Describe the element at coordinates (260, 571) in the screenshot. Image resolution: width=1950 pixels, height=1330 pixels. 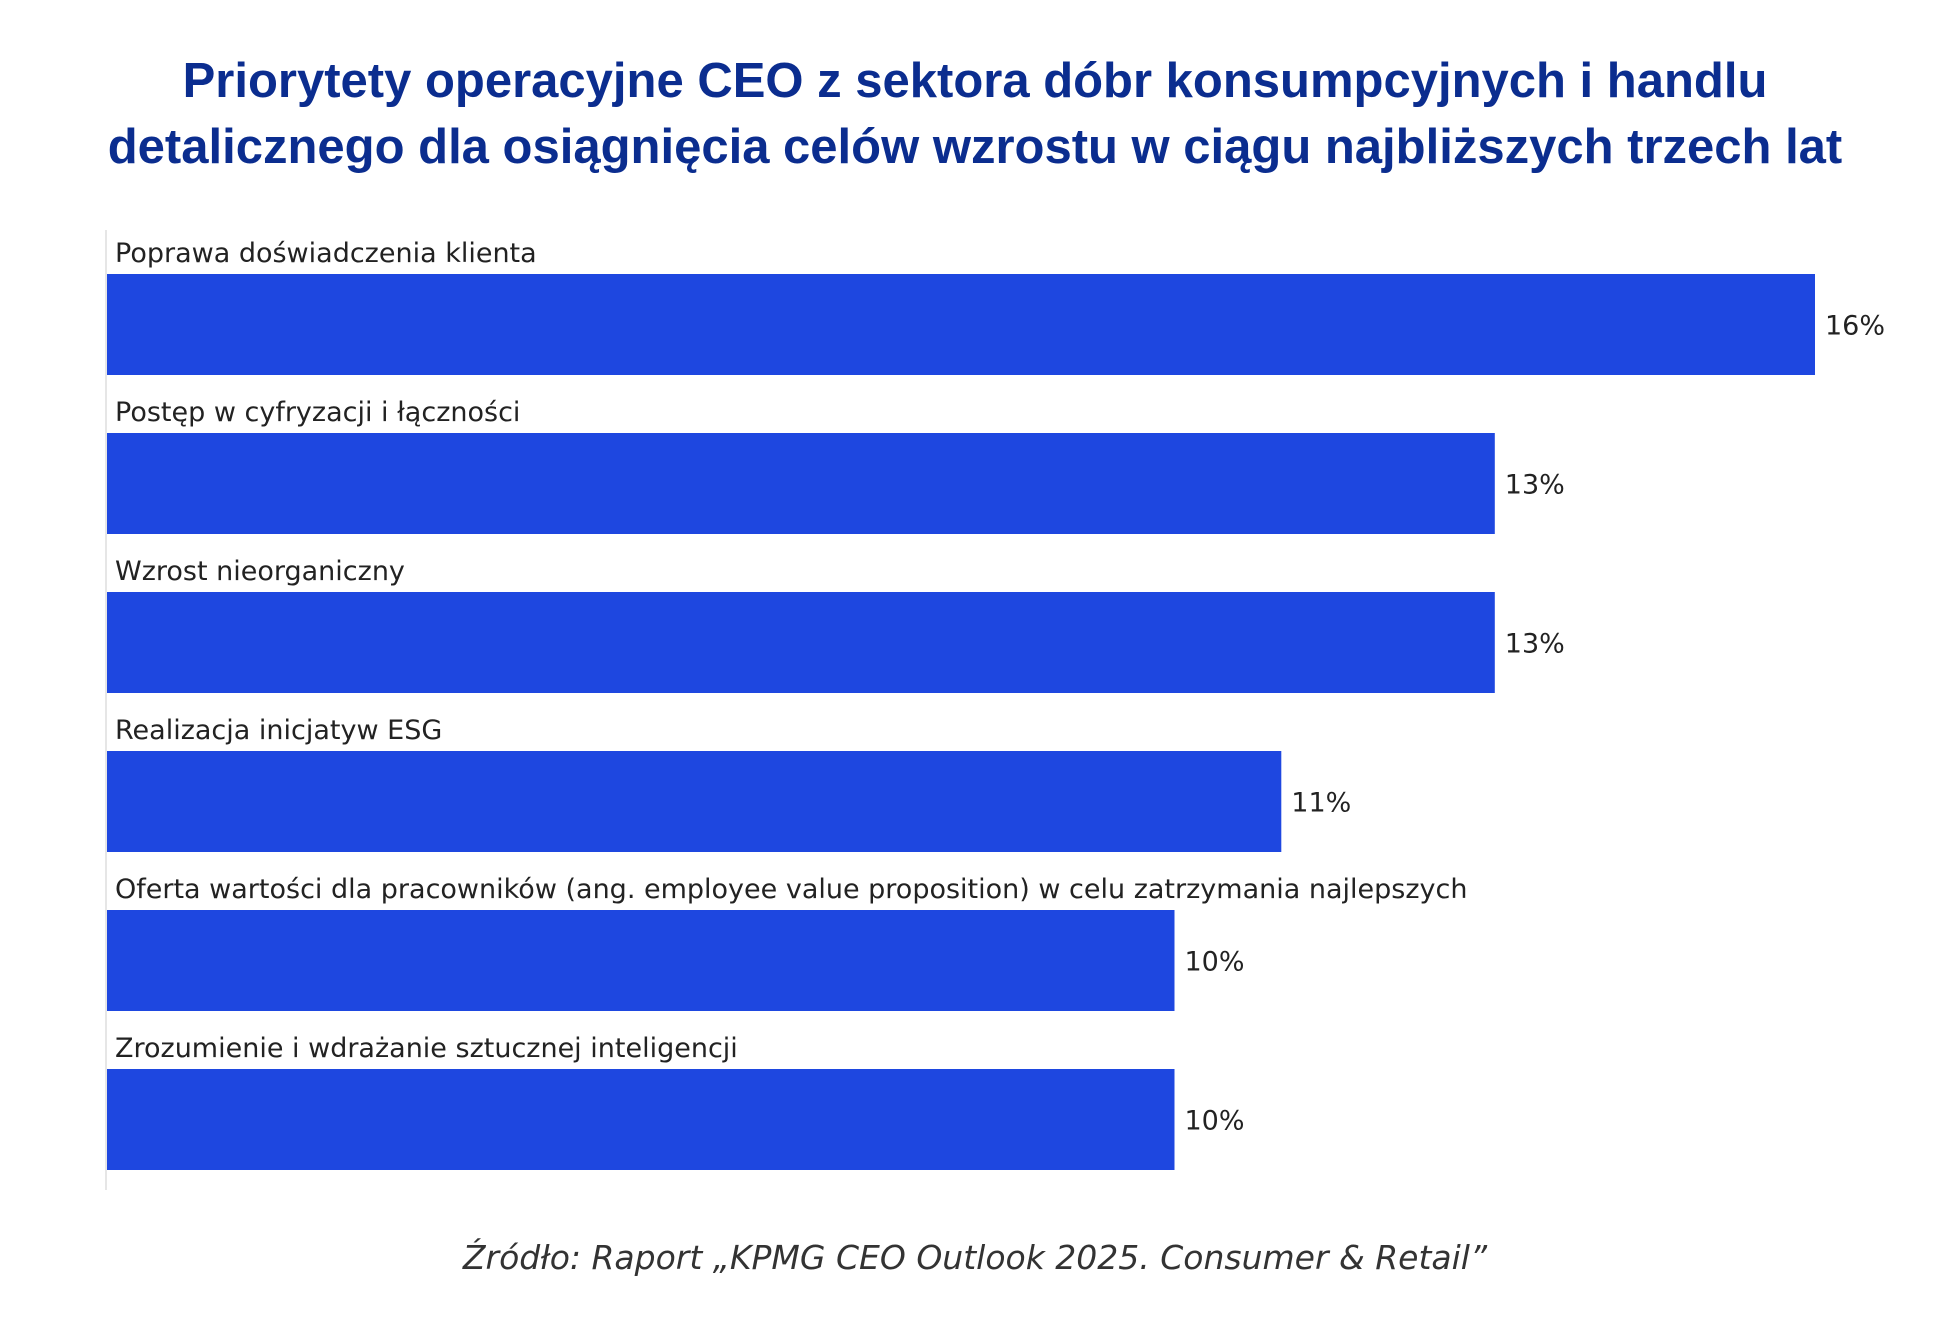
I see `category-label: Wzrost nieorganiczny` at that location.